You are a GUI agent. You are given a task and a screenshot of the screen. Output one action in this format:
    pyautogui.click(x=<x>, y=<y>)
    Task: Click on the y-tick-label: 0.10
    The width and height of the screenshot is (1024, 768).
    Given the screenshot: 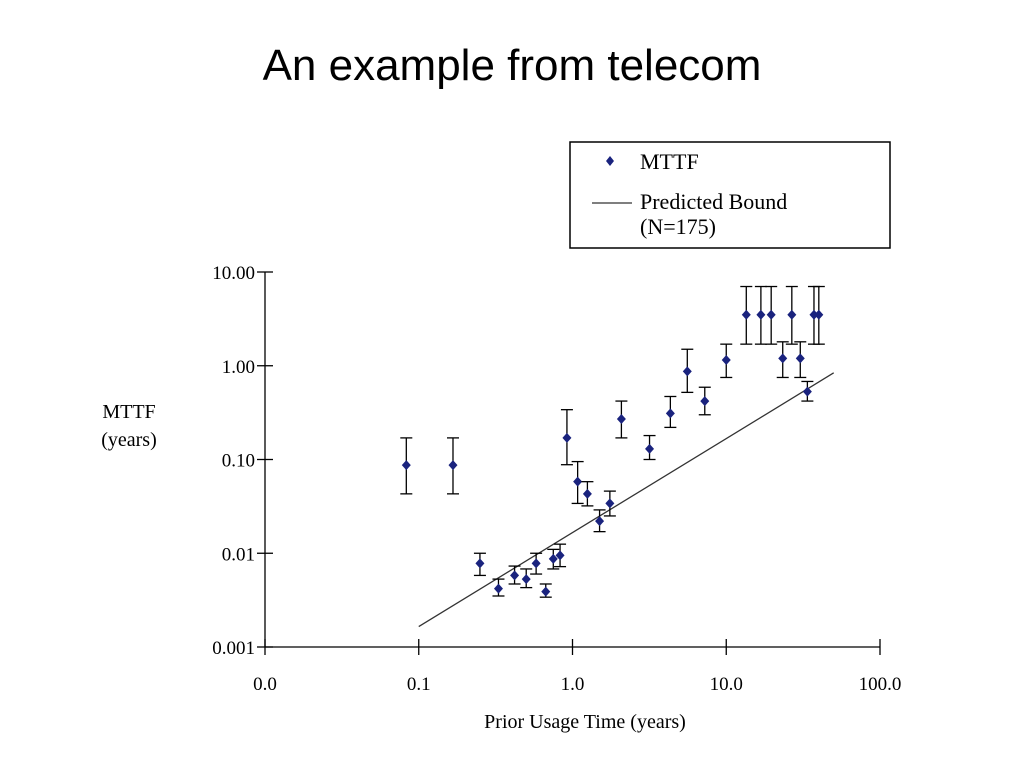 What is the action you would take?
    pyautogui.click(x=238, y=461)
    